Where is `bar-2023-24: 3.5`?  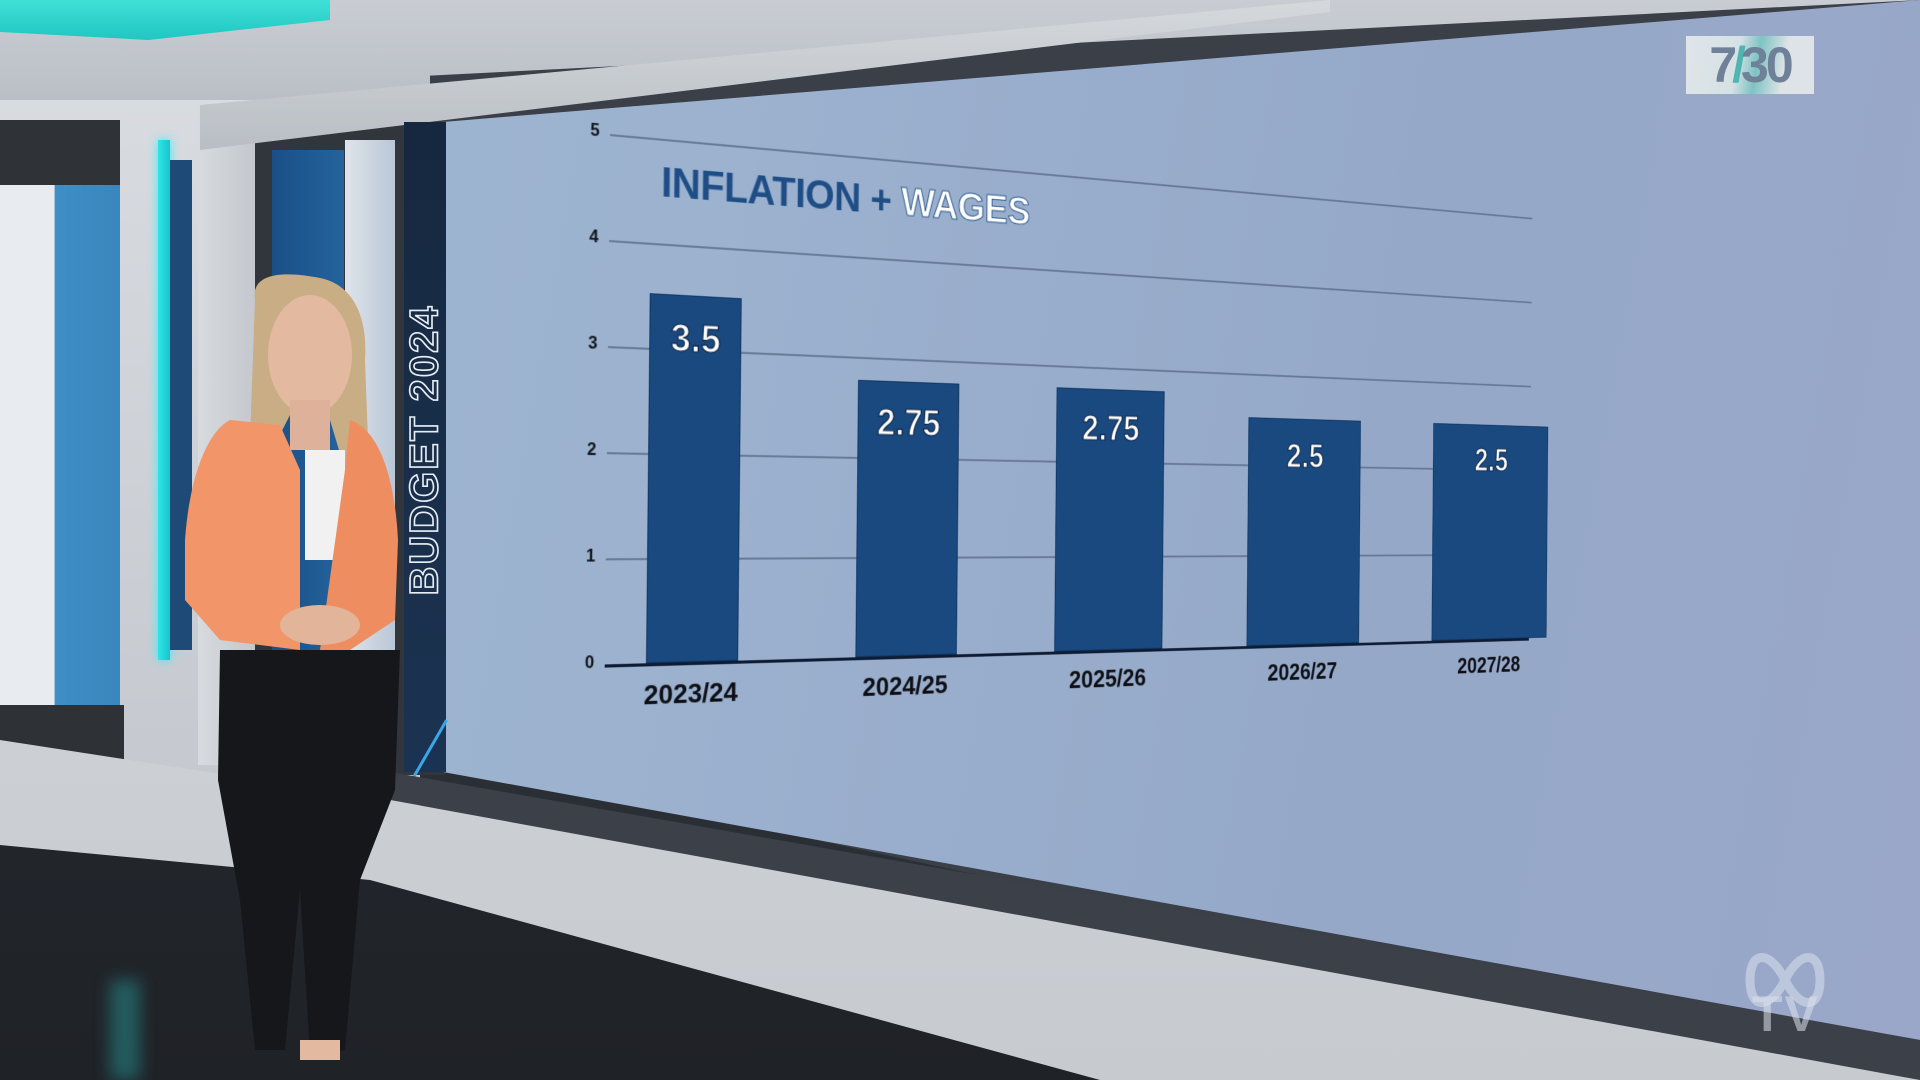
bar-2023-24: 3.5 is located at coordinates (694, 478).